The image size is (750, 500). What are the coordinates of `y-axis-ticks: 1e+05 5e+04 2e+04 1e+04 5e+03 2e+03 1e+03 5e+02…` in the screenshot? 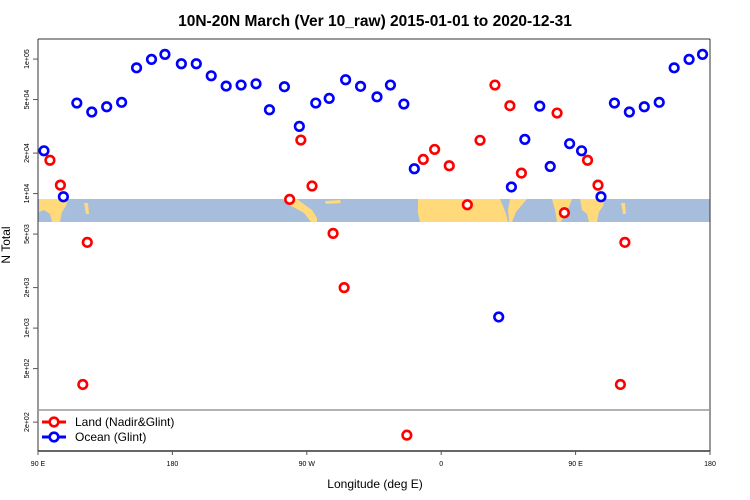 It's located at (31, 240).